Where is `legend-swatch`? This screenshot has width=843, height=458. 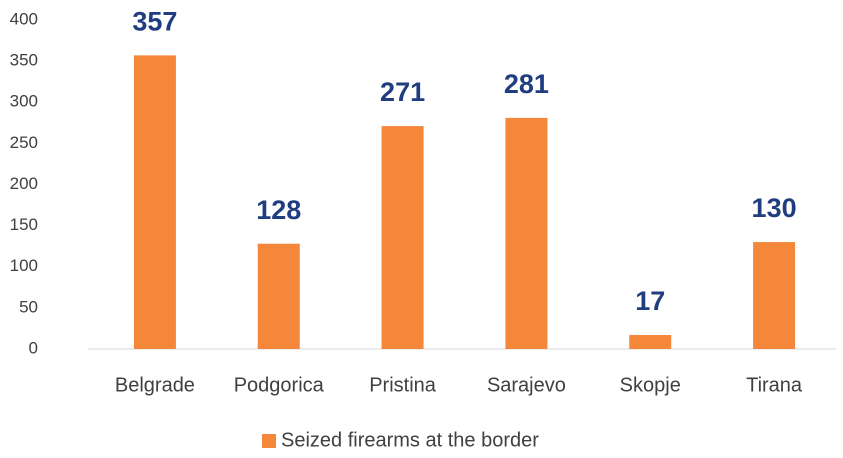
legend-swatch is located at coordinates (269, 441).